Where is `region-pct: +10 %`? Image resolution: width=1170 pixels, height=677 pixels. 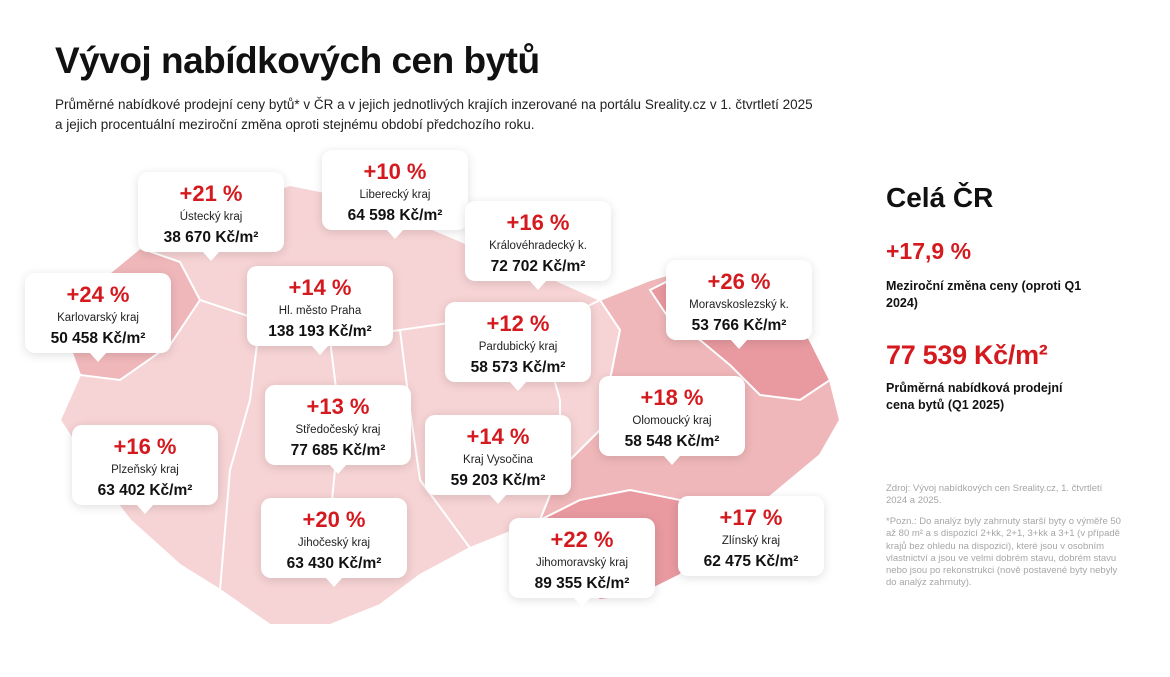 region-pct: +10 % is located at coordinates (395, 171).